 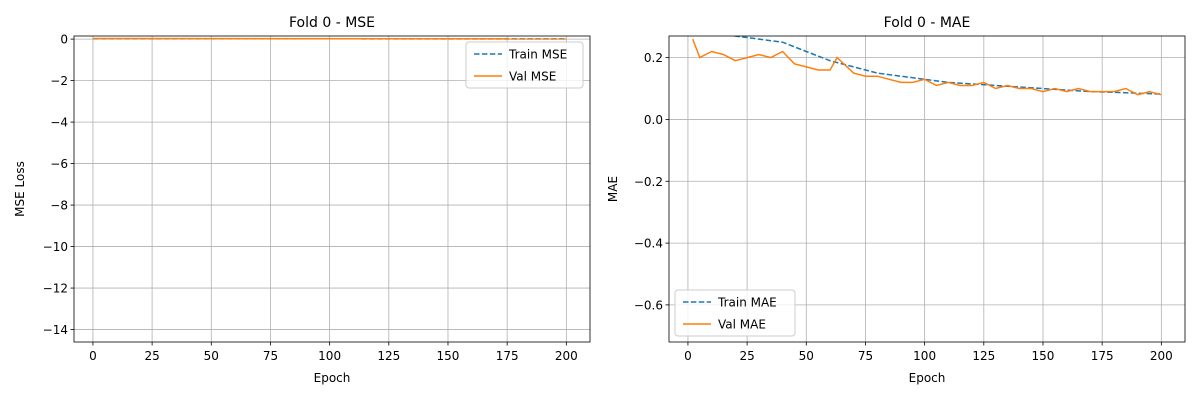 I want to click on y-tick-label: −12, so click(x=55, y=289).